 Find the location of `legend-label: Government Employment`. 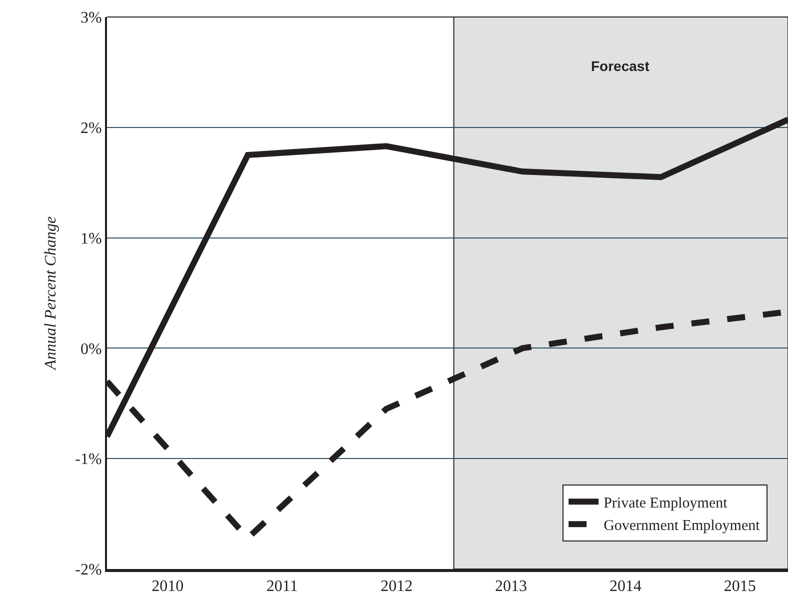

legend-label: Government Employment is located at coordinates (682, 526).